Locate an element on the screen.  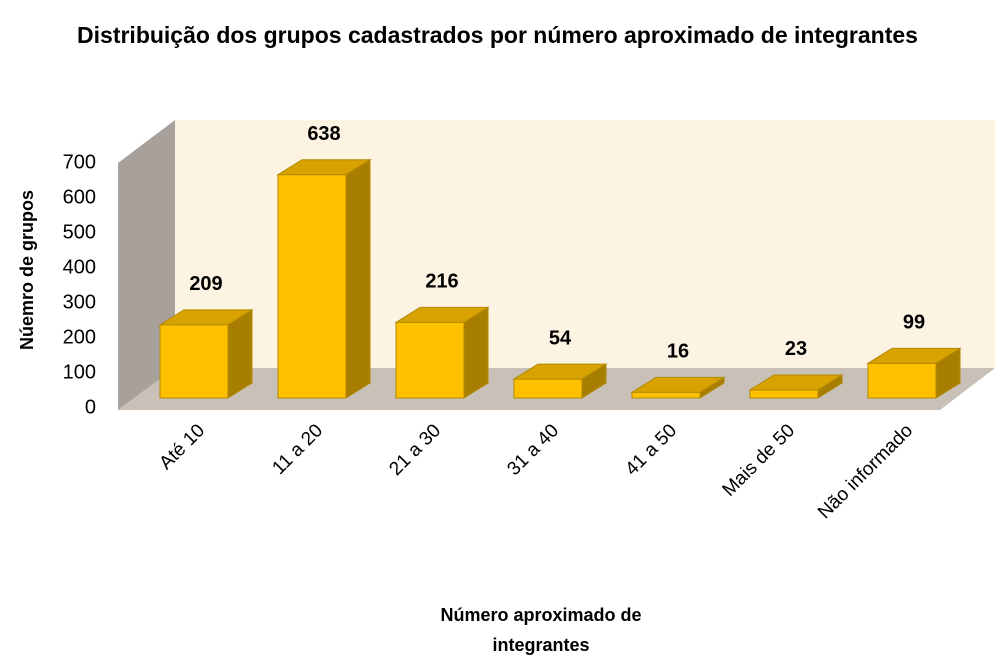
x-tick-label: 21 a 30 is located at coordinates (415, 450).